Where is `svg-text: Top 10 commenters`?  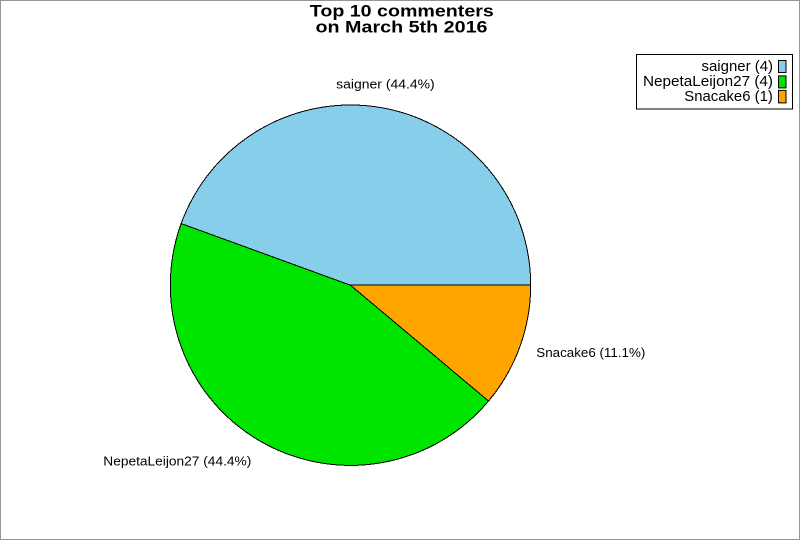
svg-text: Top 10 commenters is located at coordinates (402, 11).